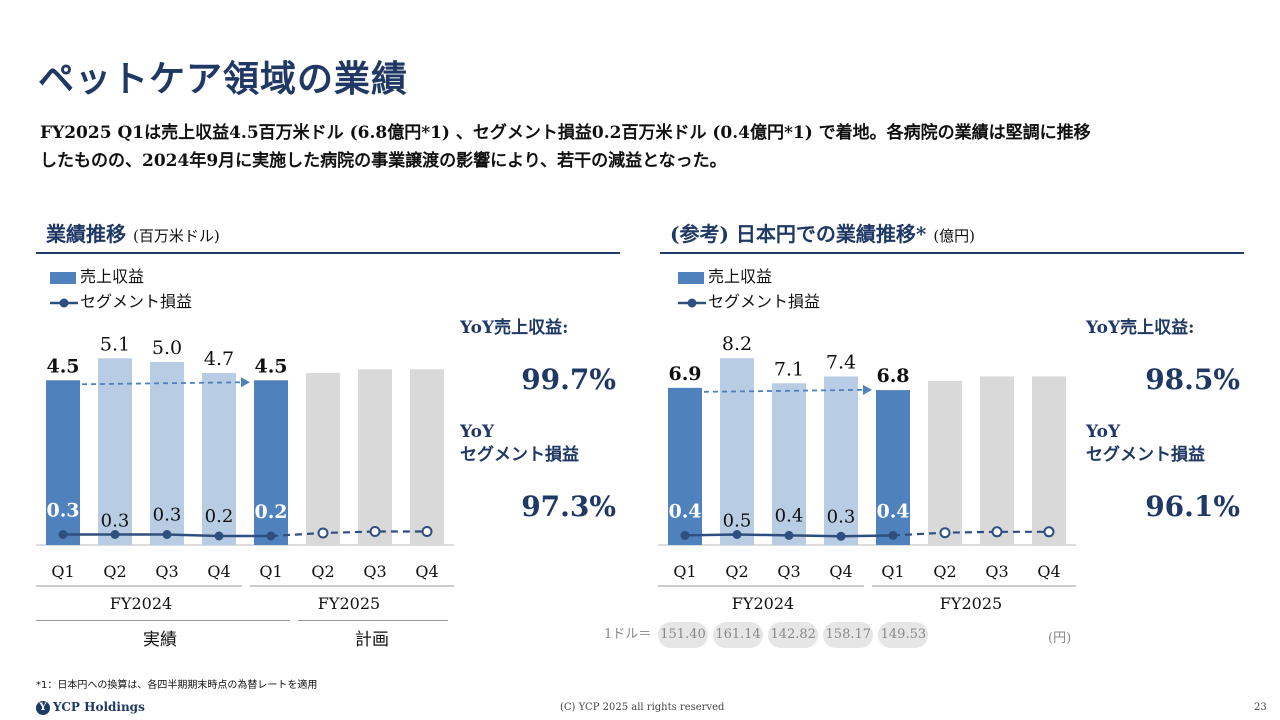 The width and height of the screenshot is (1280, 720). I want to click on left-heading-unit: (百万米ドル), so click(176, 236).